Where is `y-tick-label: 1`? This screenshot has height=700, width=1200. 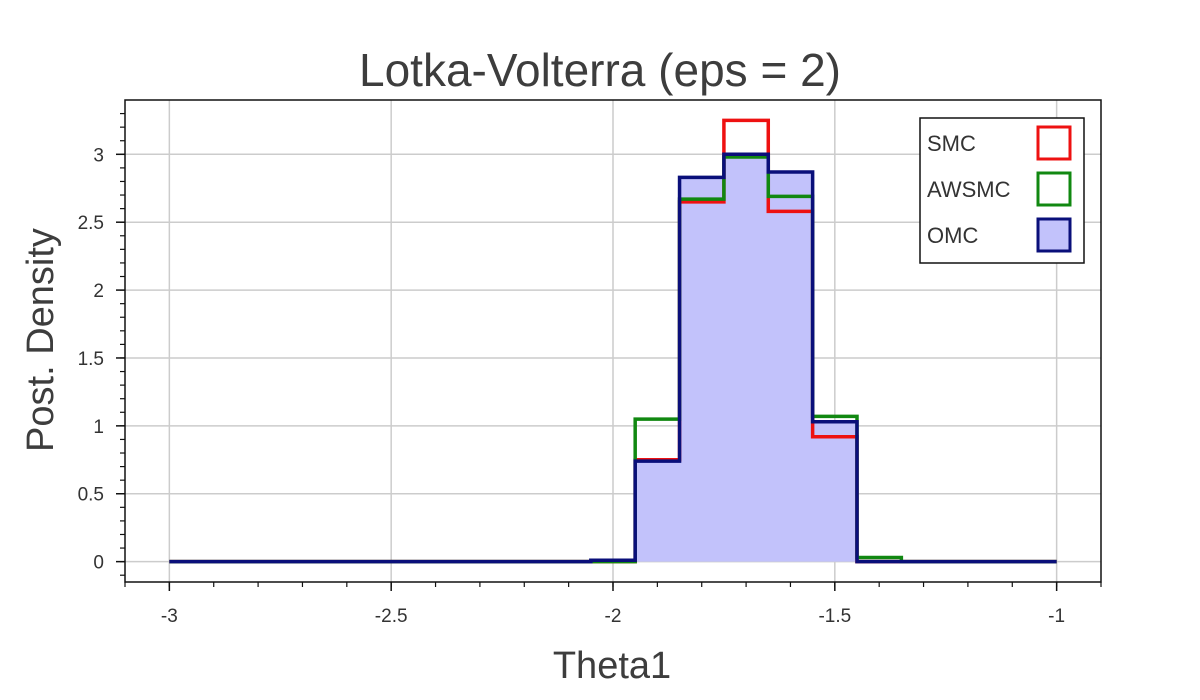 y-tick-label: 1 is located at coordinates (98, 427).